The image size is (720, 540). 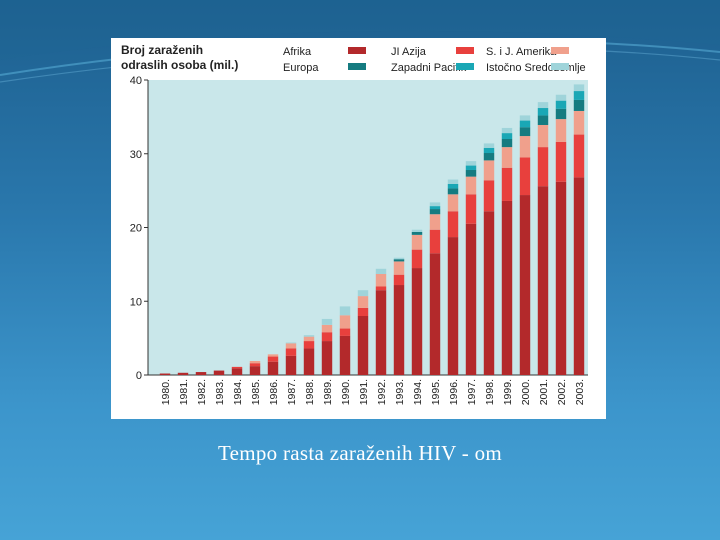 I want to click on x-tick-label: 1996., so click(x=454, y=392).